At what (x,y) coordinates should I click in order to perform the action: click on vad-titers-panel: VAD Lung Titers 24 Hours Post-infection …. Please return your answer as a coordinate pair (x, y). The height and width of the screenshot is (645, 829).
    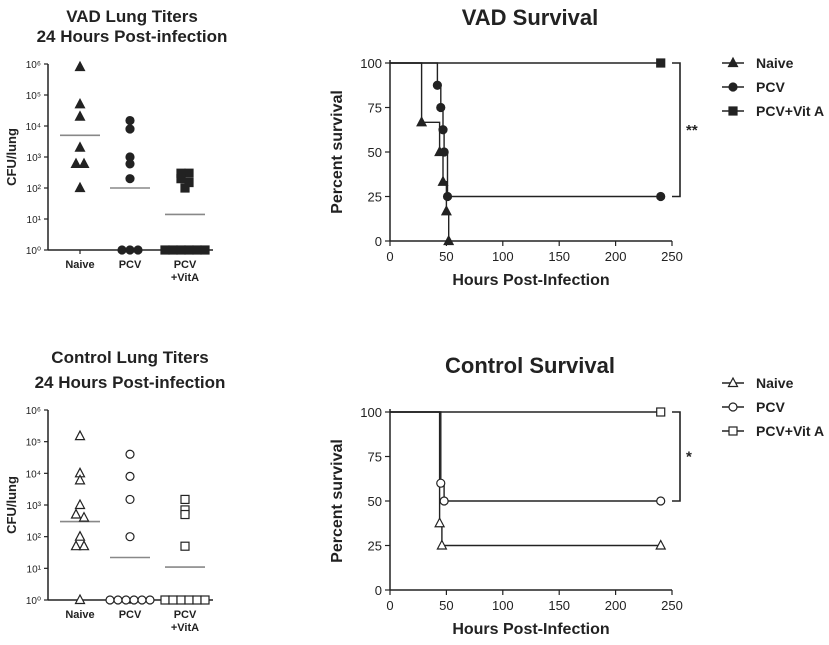
    Looking at the image, I should click on (115, 145).